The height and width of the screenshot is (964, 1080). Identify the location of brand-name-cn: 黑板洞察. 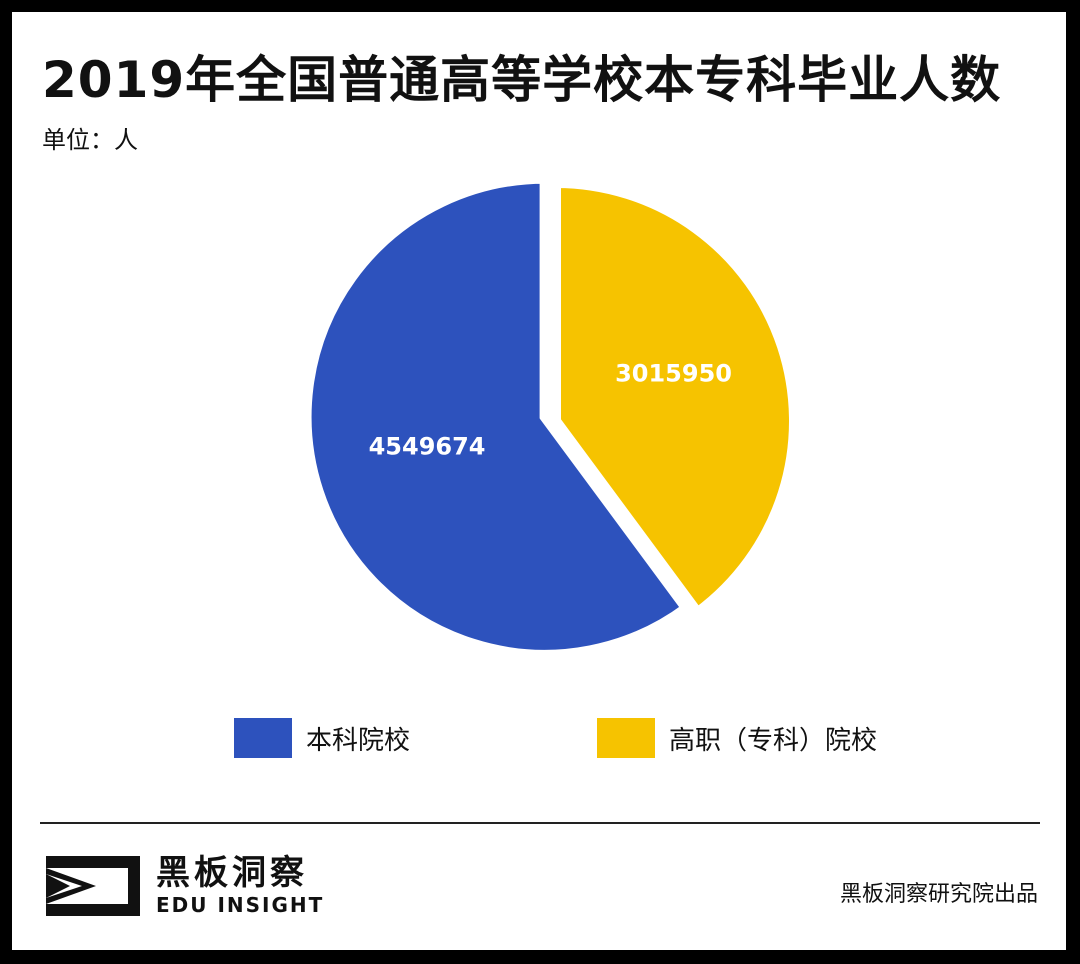
(232, 873).